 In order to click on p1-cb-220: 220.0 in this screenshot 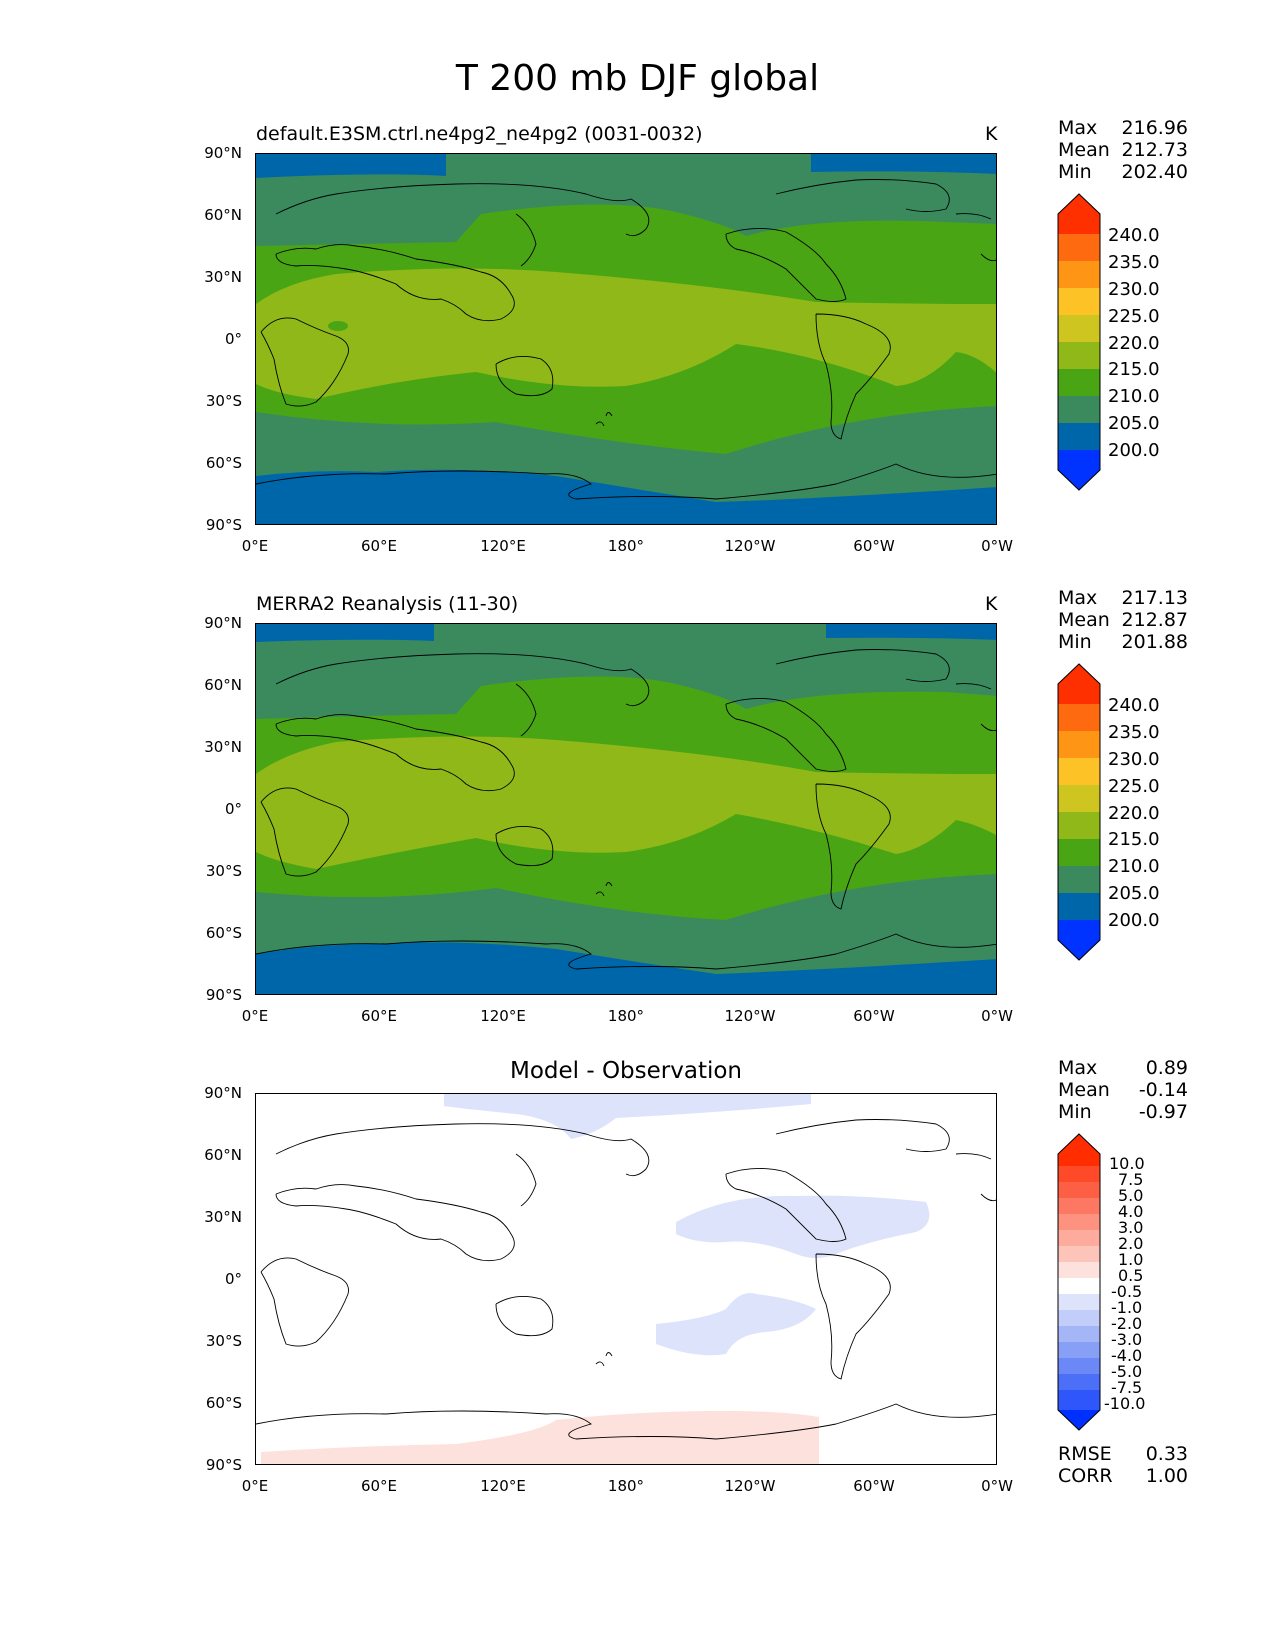, I will do `click(1134, 343)`.